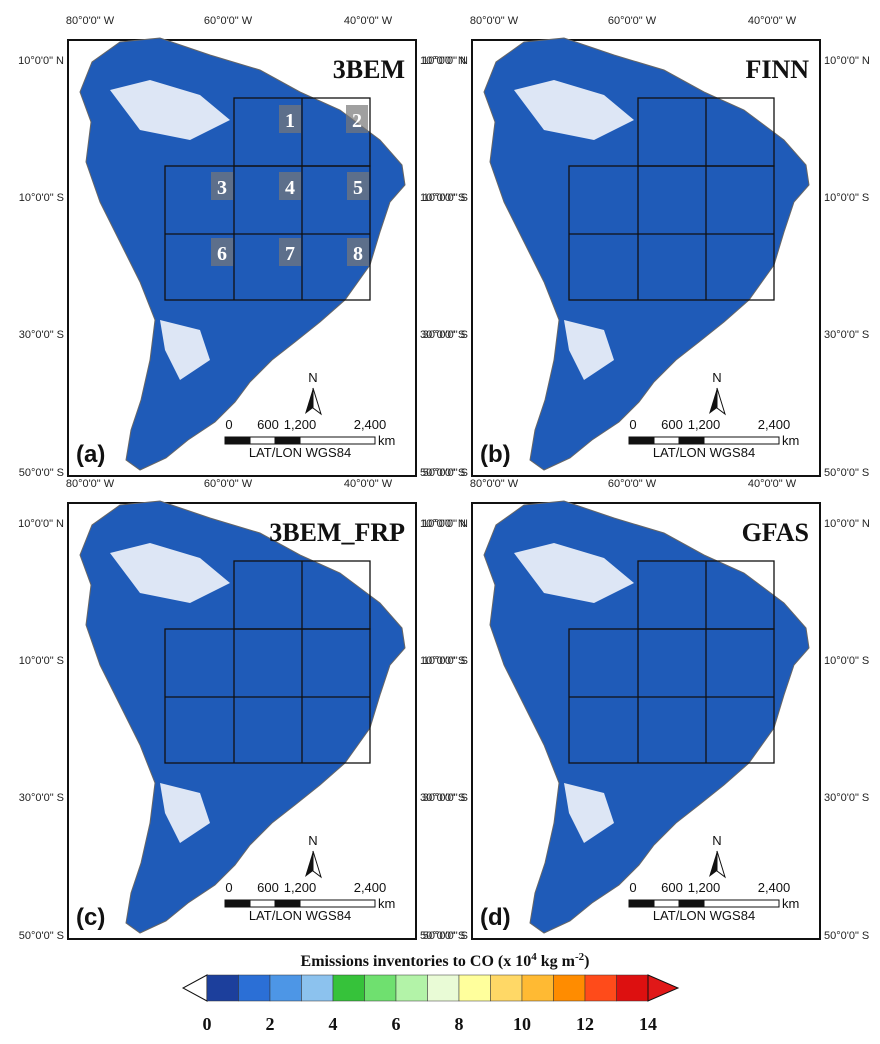  Describe the element at coordinates (495, 917) in the screenshot. I see `panel-letter: (d)` at that location.